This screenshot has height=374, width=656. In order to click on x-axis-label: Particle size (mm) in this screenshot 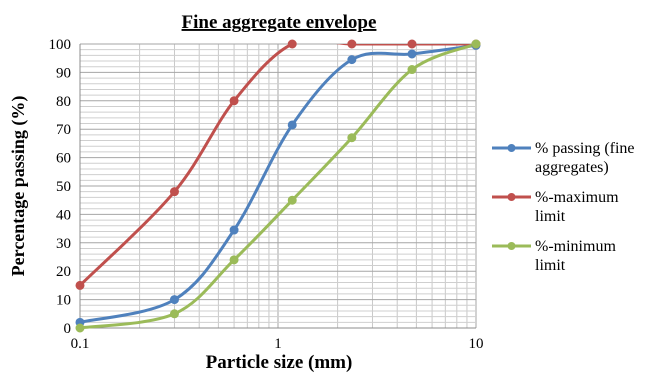, I will do `click(279, 362)`.